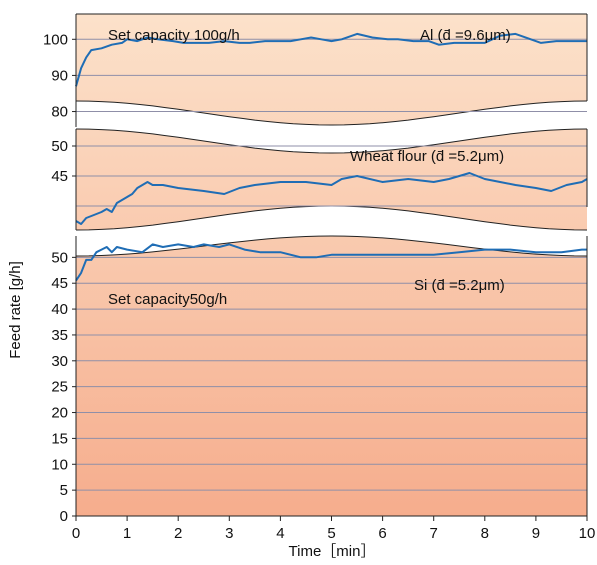  Describe the element at coordinates (331, 533) in the screenshot. I see `x-tick-label: 5` at that location.